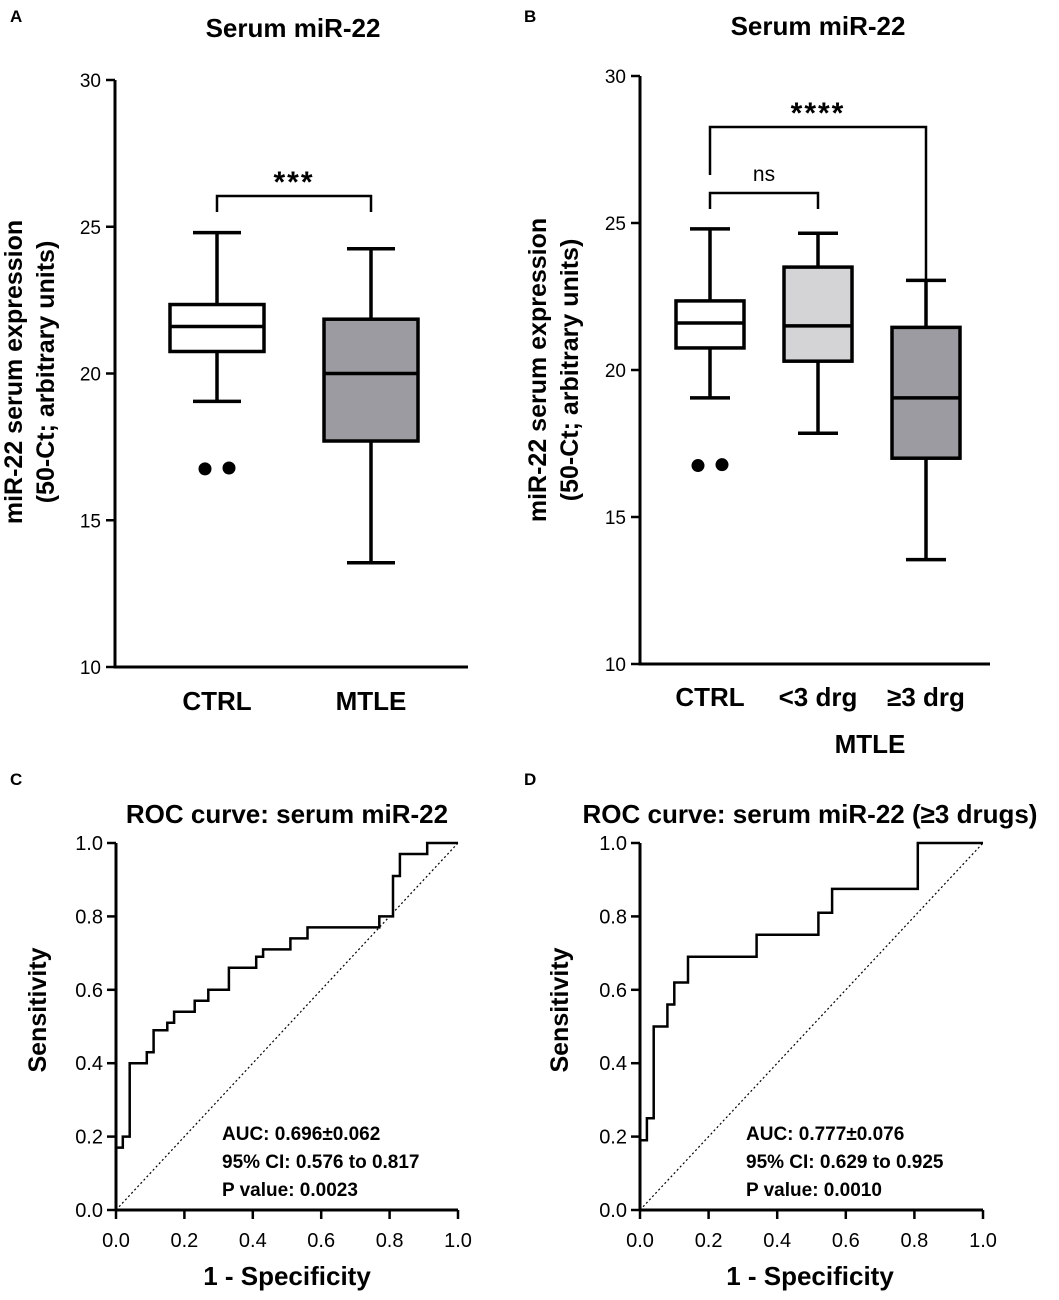 This screenshot has width=1059, height=1300. Describe the element at coordinates (926, 697) in the screenshot. I see `category-label: ≥3 drg` at that location.